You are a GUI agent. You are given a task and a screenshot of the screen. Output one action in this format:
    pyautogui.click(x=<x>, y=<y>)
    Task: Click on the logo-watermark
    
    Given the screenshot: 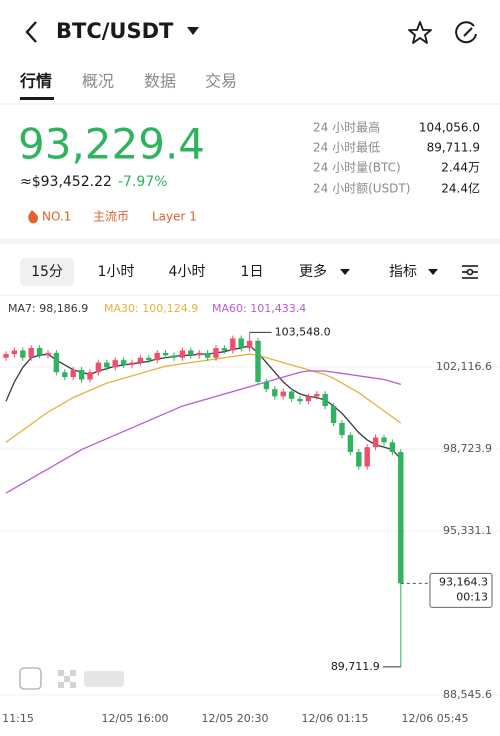 What is the action you would take?
    pyautogui.click(x=91, y=679)
    